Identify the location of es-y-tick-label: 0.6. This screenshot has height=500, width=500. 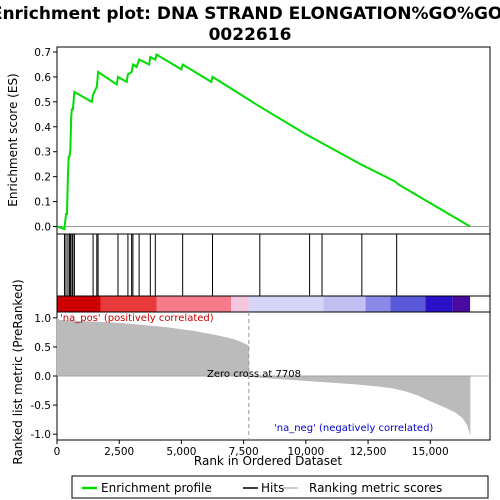
(42, 78).